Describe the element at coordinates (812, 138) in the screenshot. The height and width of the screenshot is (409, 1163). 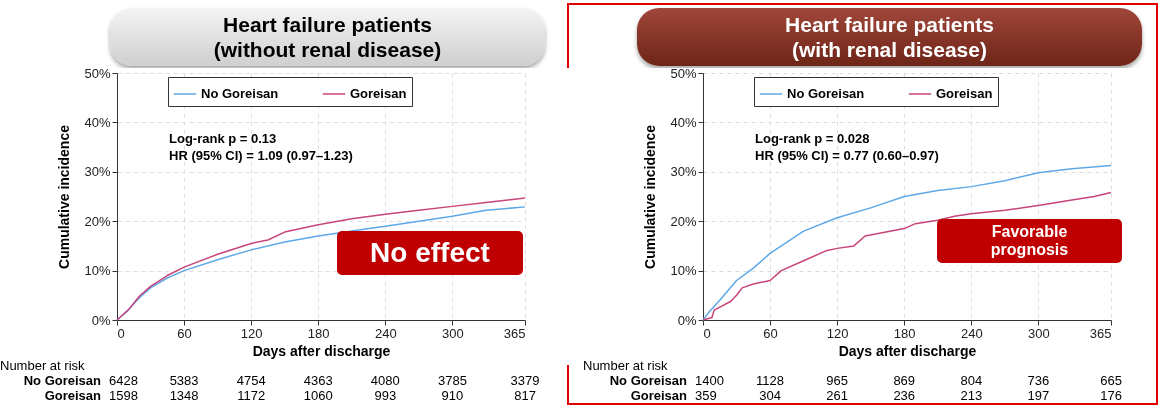
I see `annotation: Log-rank p = 0.028` at that location.